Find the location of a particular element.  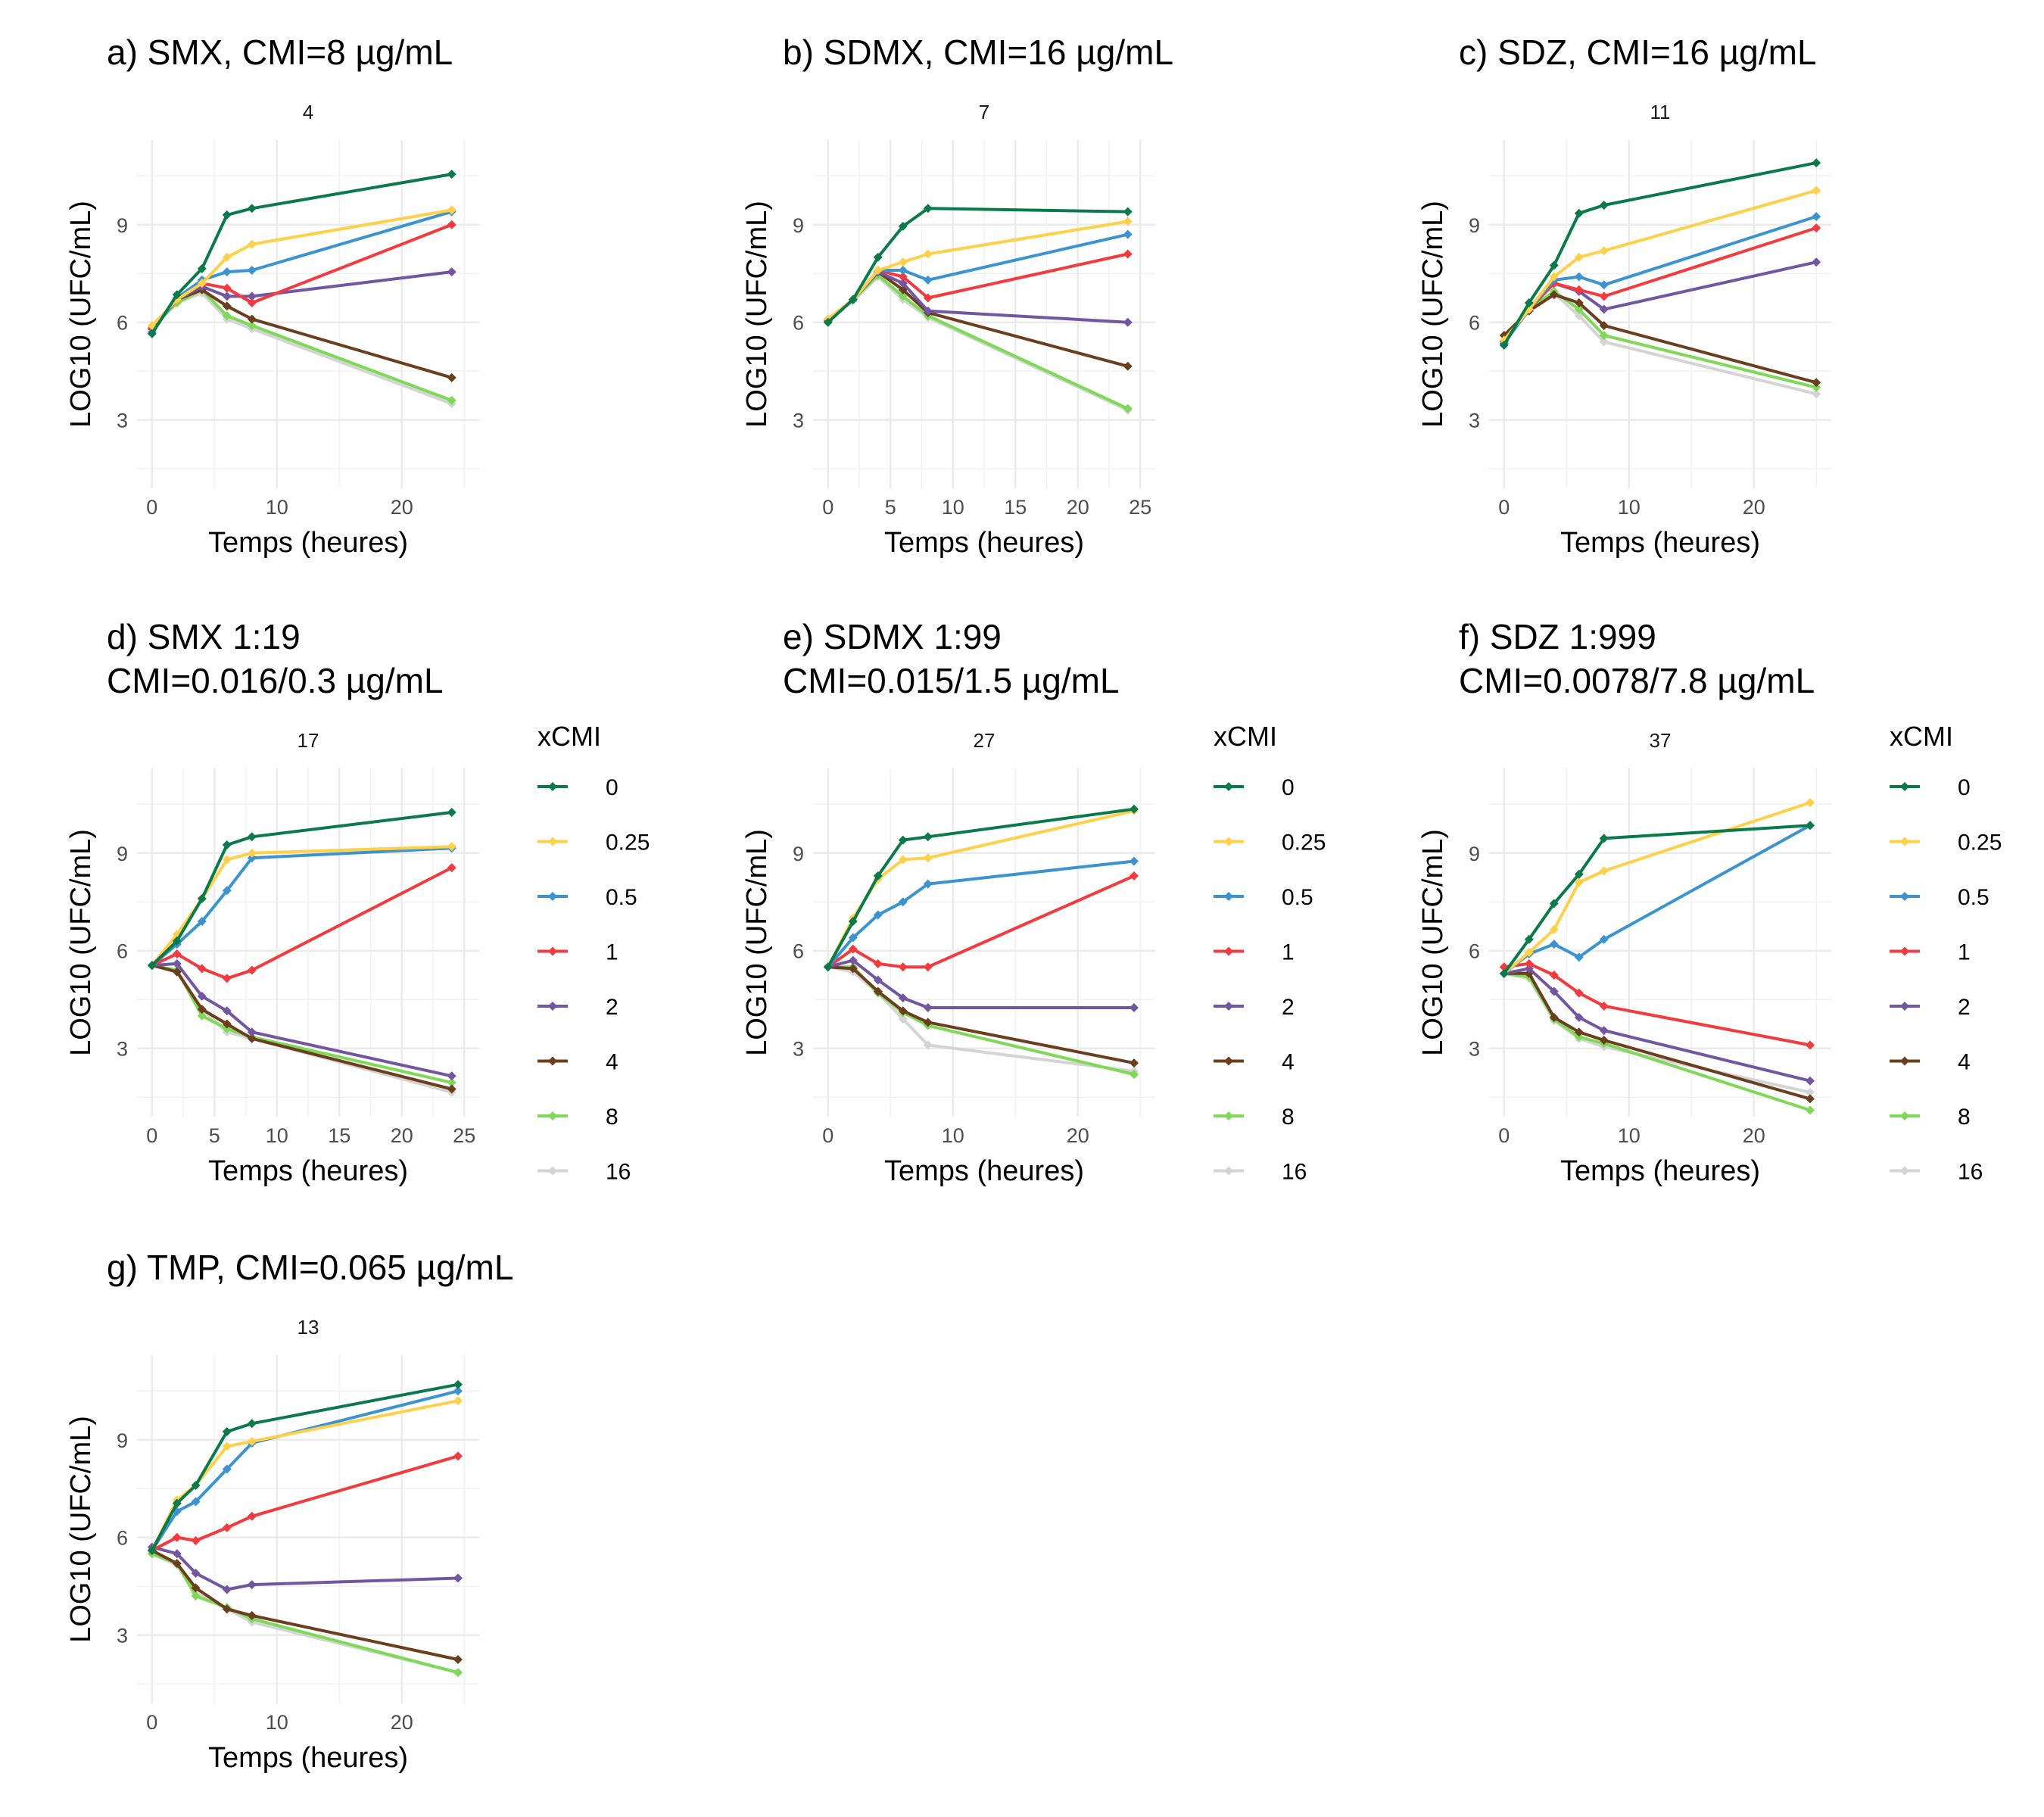

y-tick-label: 3 is located at coordinates (798, 1049).